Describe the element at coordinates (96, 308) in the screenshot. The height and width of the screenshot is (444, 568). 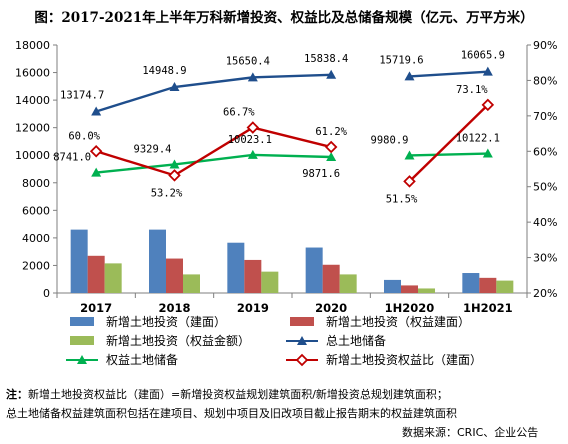
I see `x-tick-label: 2017` at that location.